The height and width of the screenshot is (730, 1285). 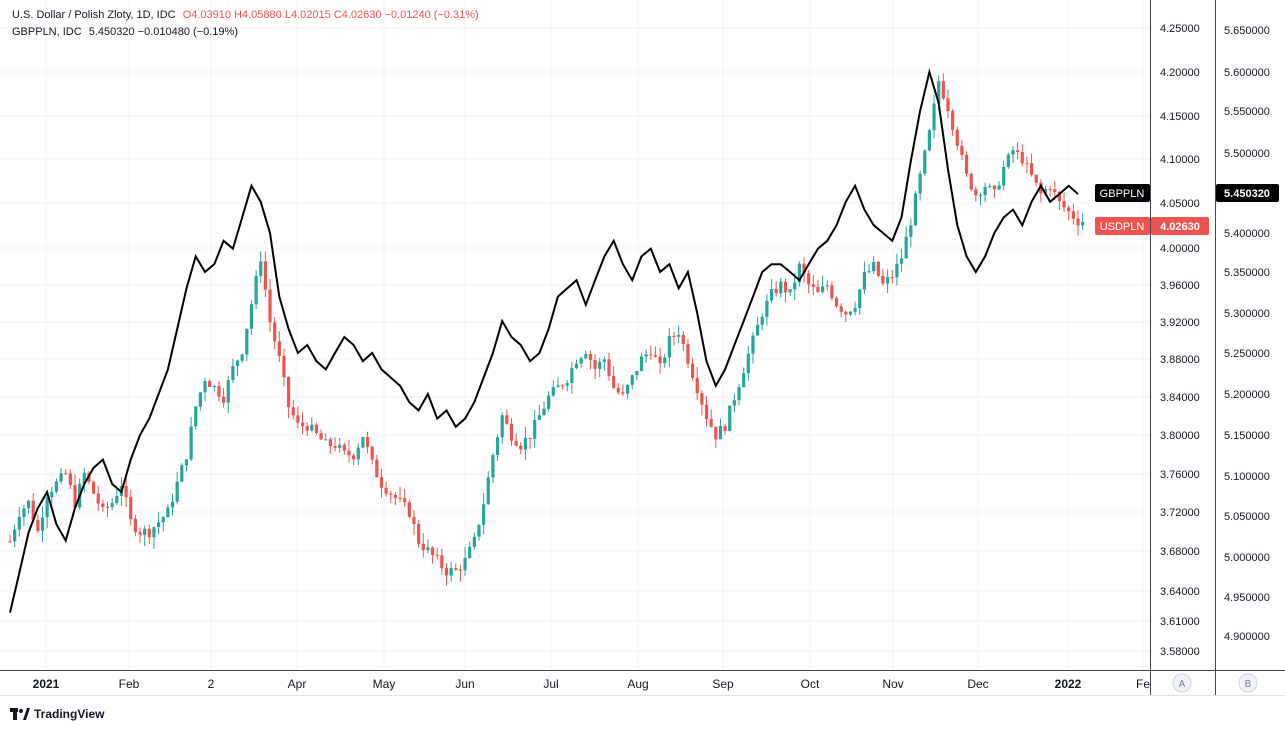 I want to click on axis-a-tick-label: 3.76000, so click(x=1180, y=475).